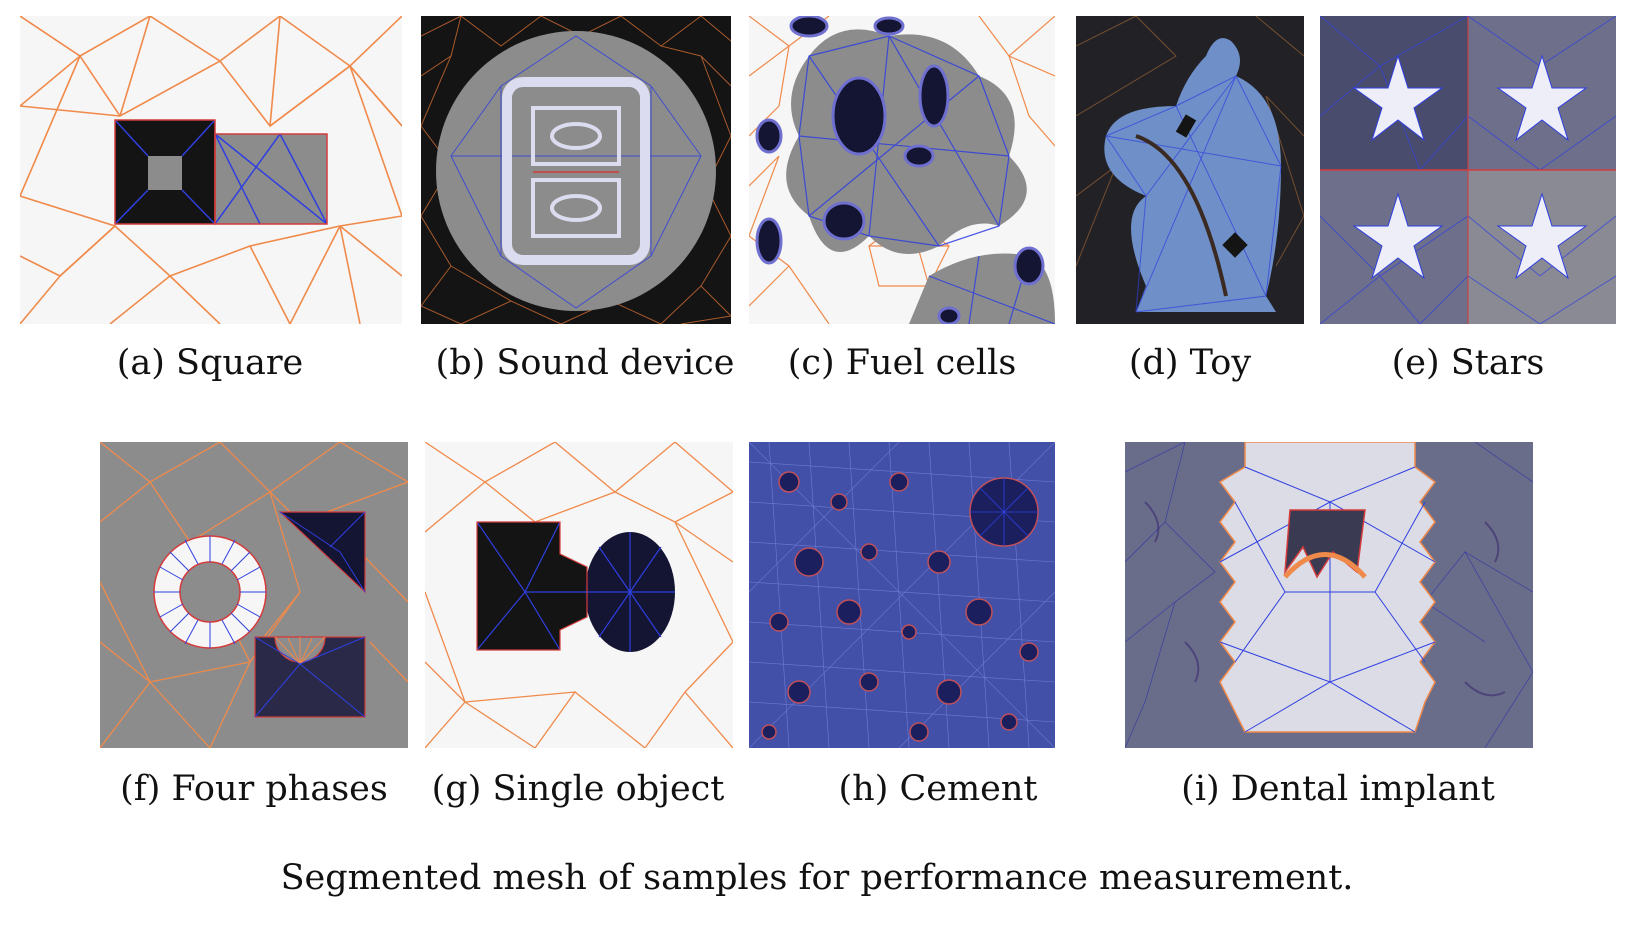  I want to click on square-mesh-image, so click(211, 170).